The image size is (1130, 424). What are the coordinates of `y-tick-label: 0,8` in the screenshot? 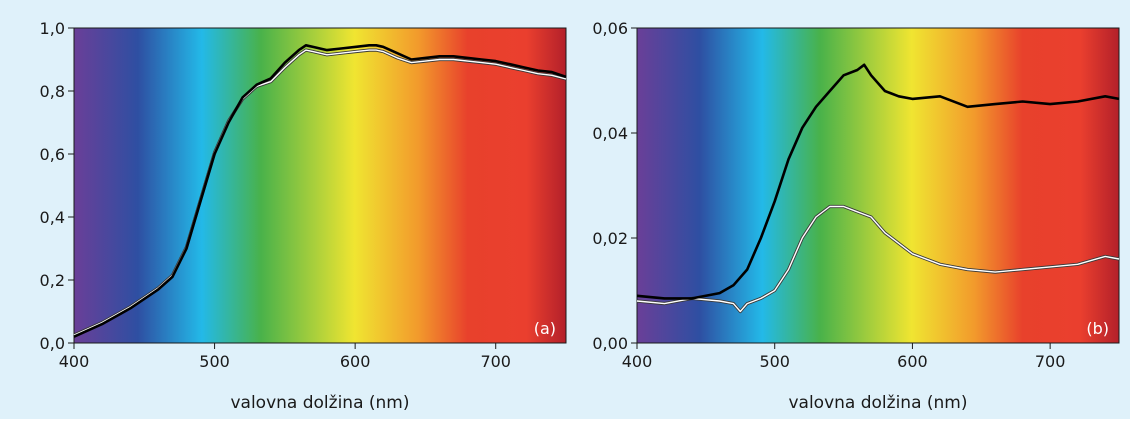 It's located at (52, 91).